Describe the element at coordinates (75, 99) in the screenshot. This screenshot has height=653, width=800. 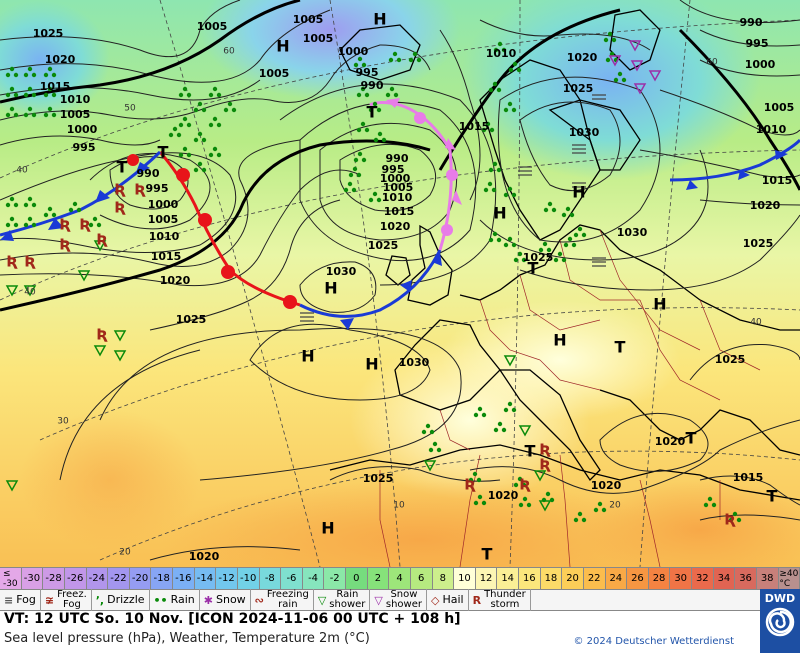
I see `isobar-label: 1010` at that location.